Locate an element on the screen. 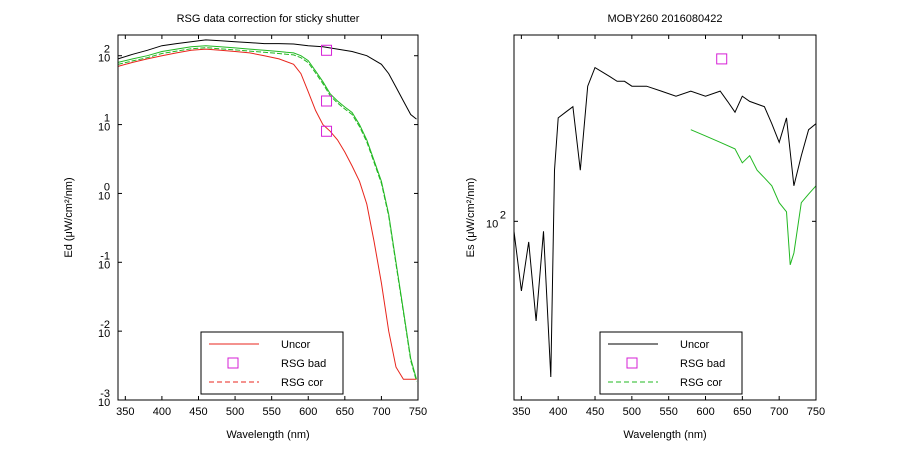 The width and height of the screenshot is (900, 455). y-axis-label: Es (μW/cm²/nm) is located at coordinates (471, 218).